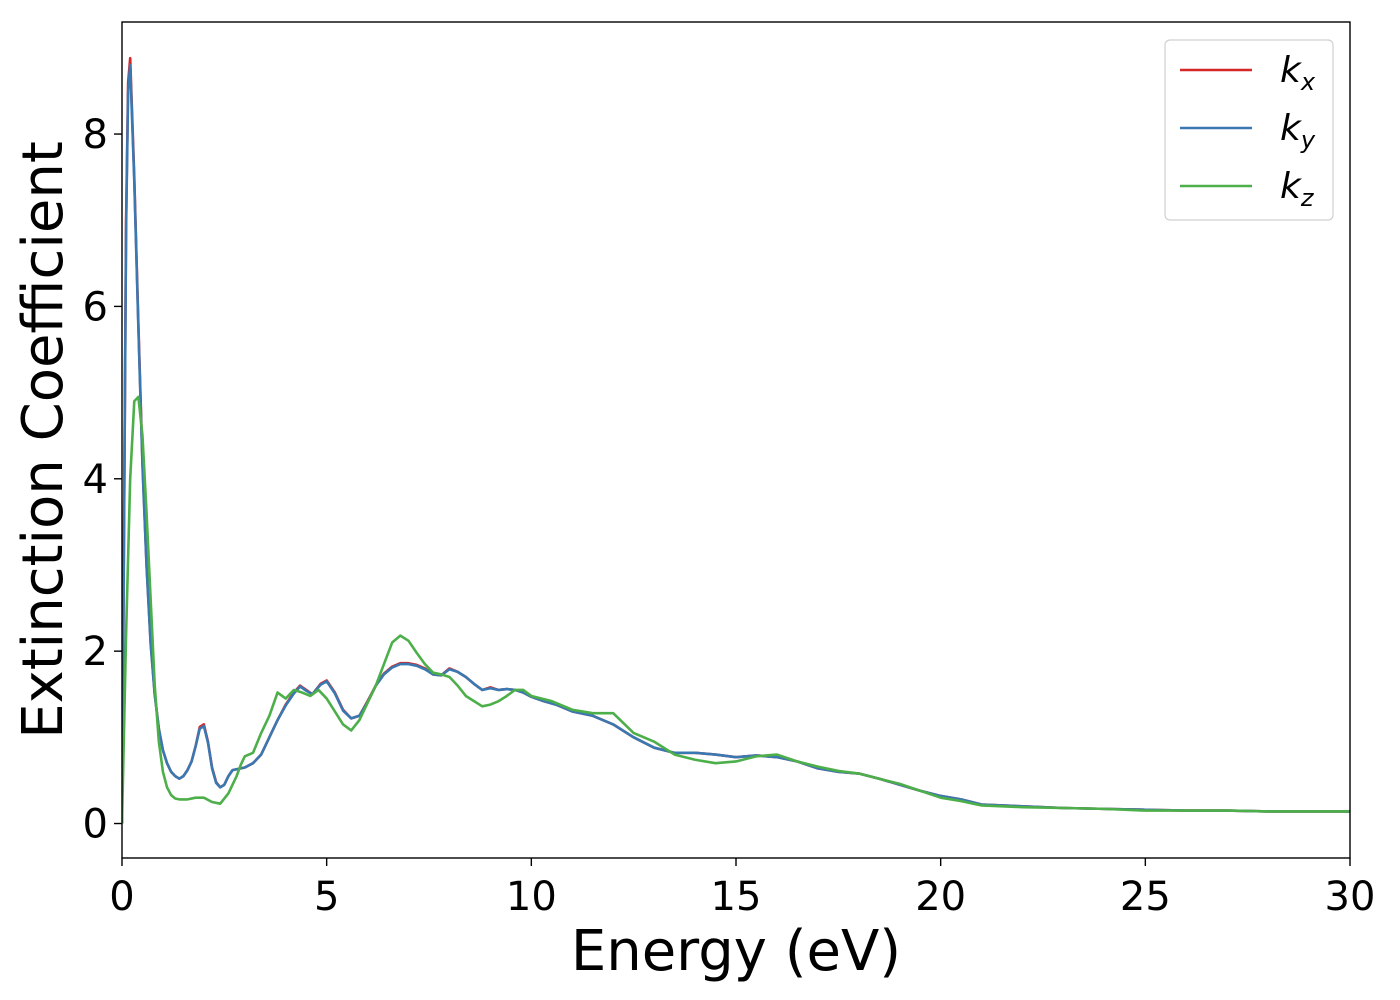  What do you see at coordinates (95, 480) in the screenshot?
I see `y-tick-label: 4` at bounding box center [95, 480].